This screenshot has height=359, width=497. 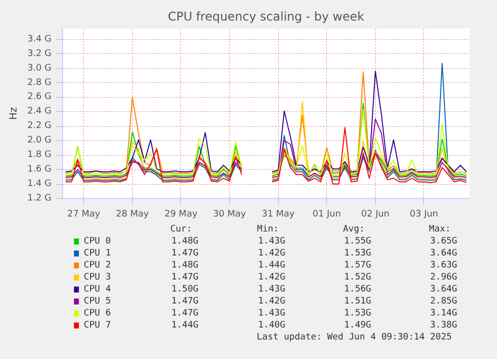 I want to click on legend-label: CPU 4, so click(x=97, y=289).